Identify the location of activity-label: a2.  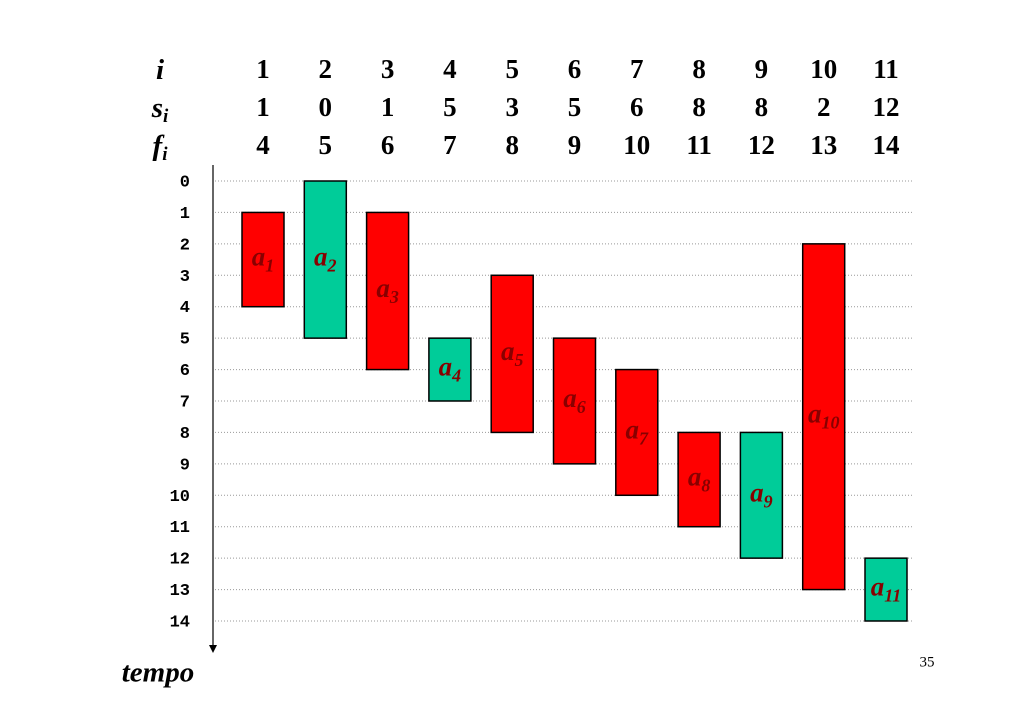
(325, 259).